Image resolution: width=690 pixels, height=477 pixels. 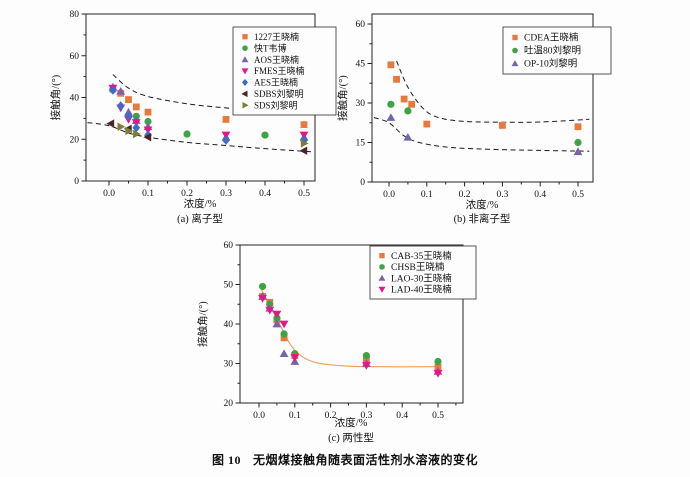 I want to click on legend-item: OP-10刘黎明, so click(x=544, y=64).